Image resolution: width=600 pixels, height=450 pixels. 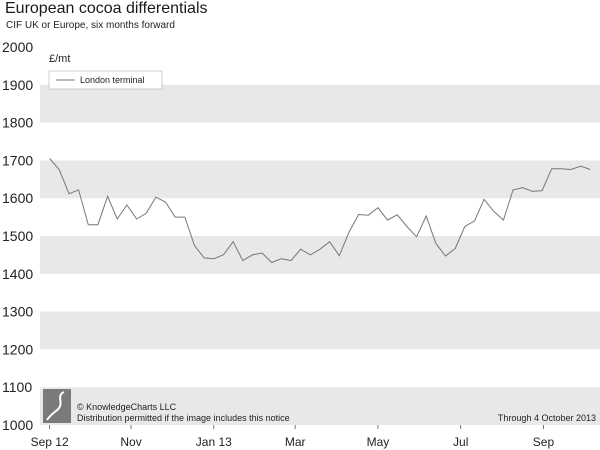 What do you see at coordinates (17, 425) in the screenshot?
I see `y-tick-label: 1000` at bounding box center [17, 425].